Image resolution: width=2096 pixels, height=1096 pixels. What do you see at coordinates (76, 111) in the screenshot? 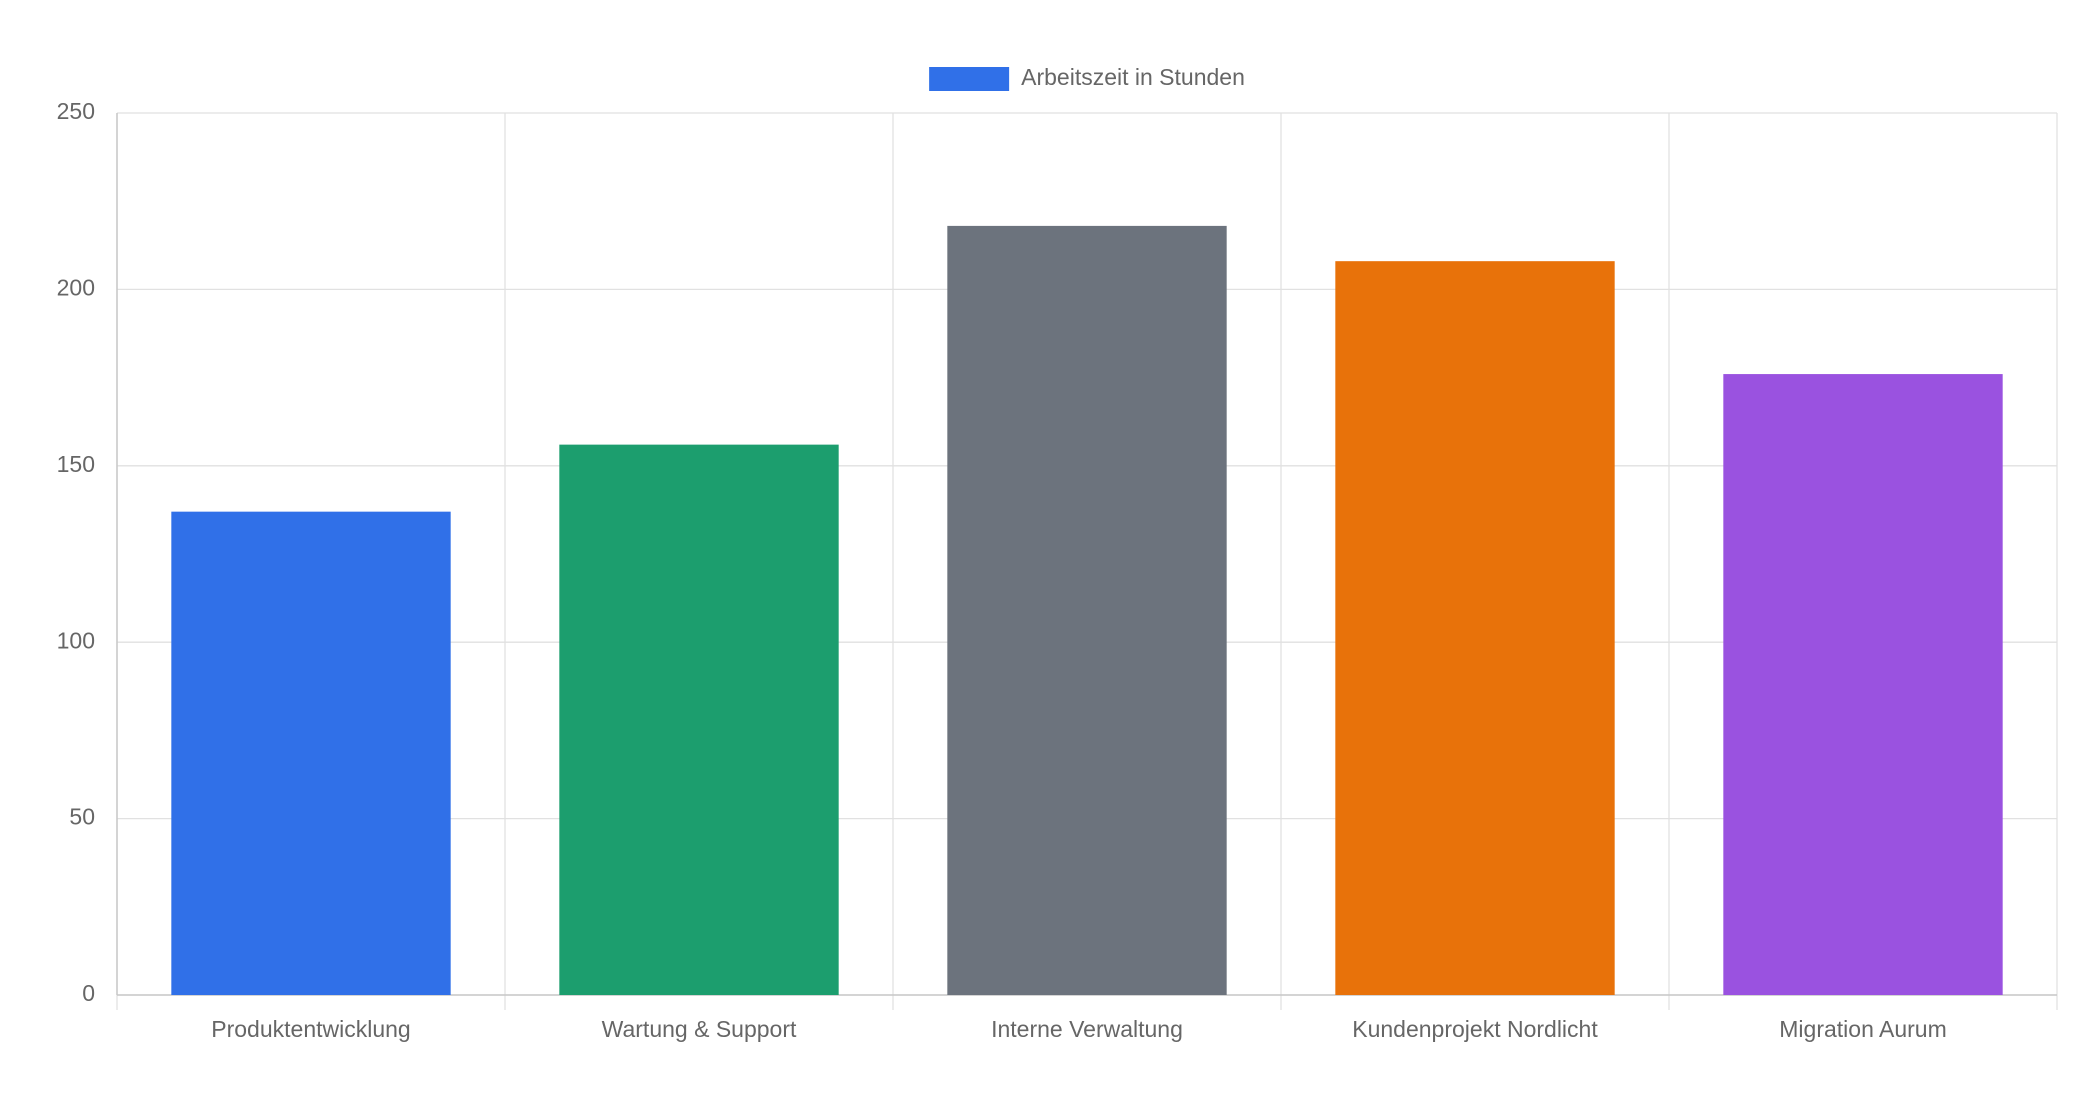
I see `y-tick-label: 250` at bounding box center [76, 111].